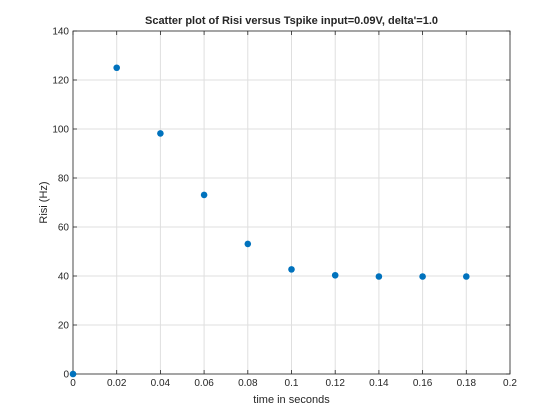  Describe the element at coordinates (64, 179) in the screenshot. I see `y-tick-label: 80` at that location.